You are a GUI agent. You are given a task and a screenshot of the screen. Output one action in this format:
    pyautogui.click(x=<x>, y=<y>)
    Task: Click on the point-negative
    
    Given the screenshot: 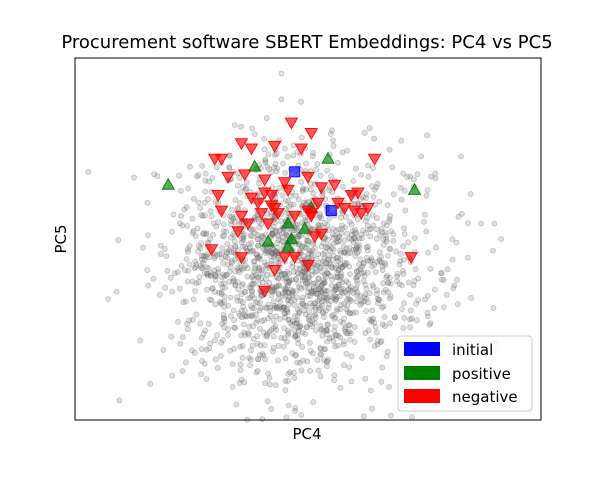 What is the action you would take?
    pyautogui.click(x=288, y=190)
    